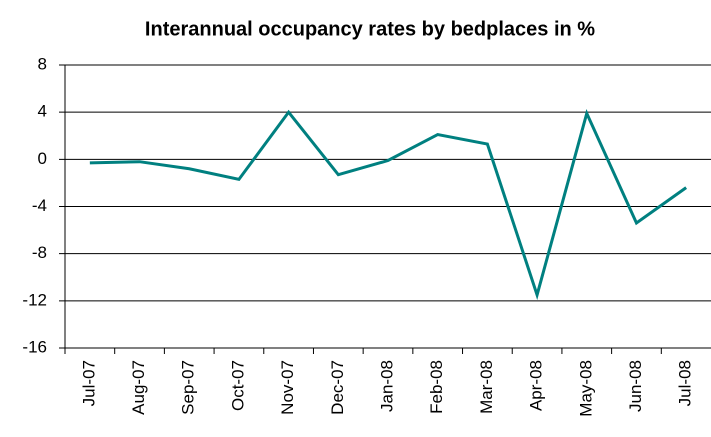 The width and height of the screenshot is (711, 437). What do you see at coordinates (42, 158) in the screenshot?
I see `y-tick-label: 0` at bounding box center [42, 158].